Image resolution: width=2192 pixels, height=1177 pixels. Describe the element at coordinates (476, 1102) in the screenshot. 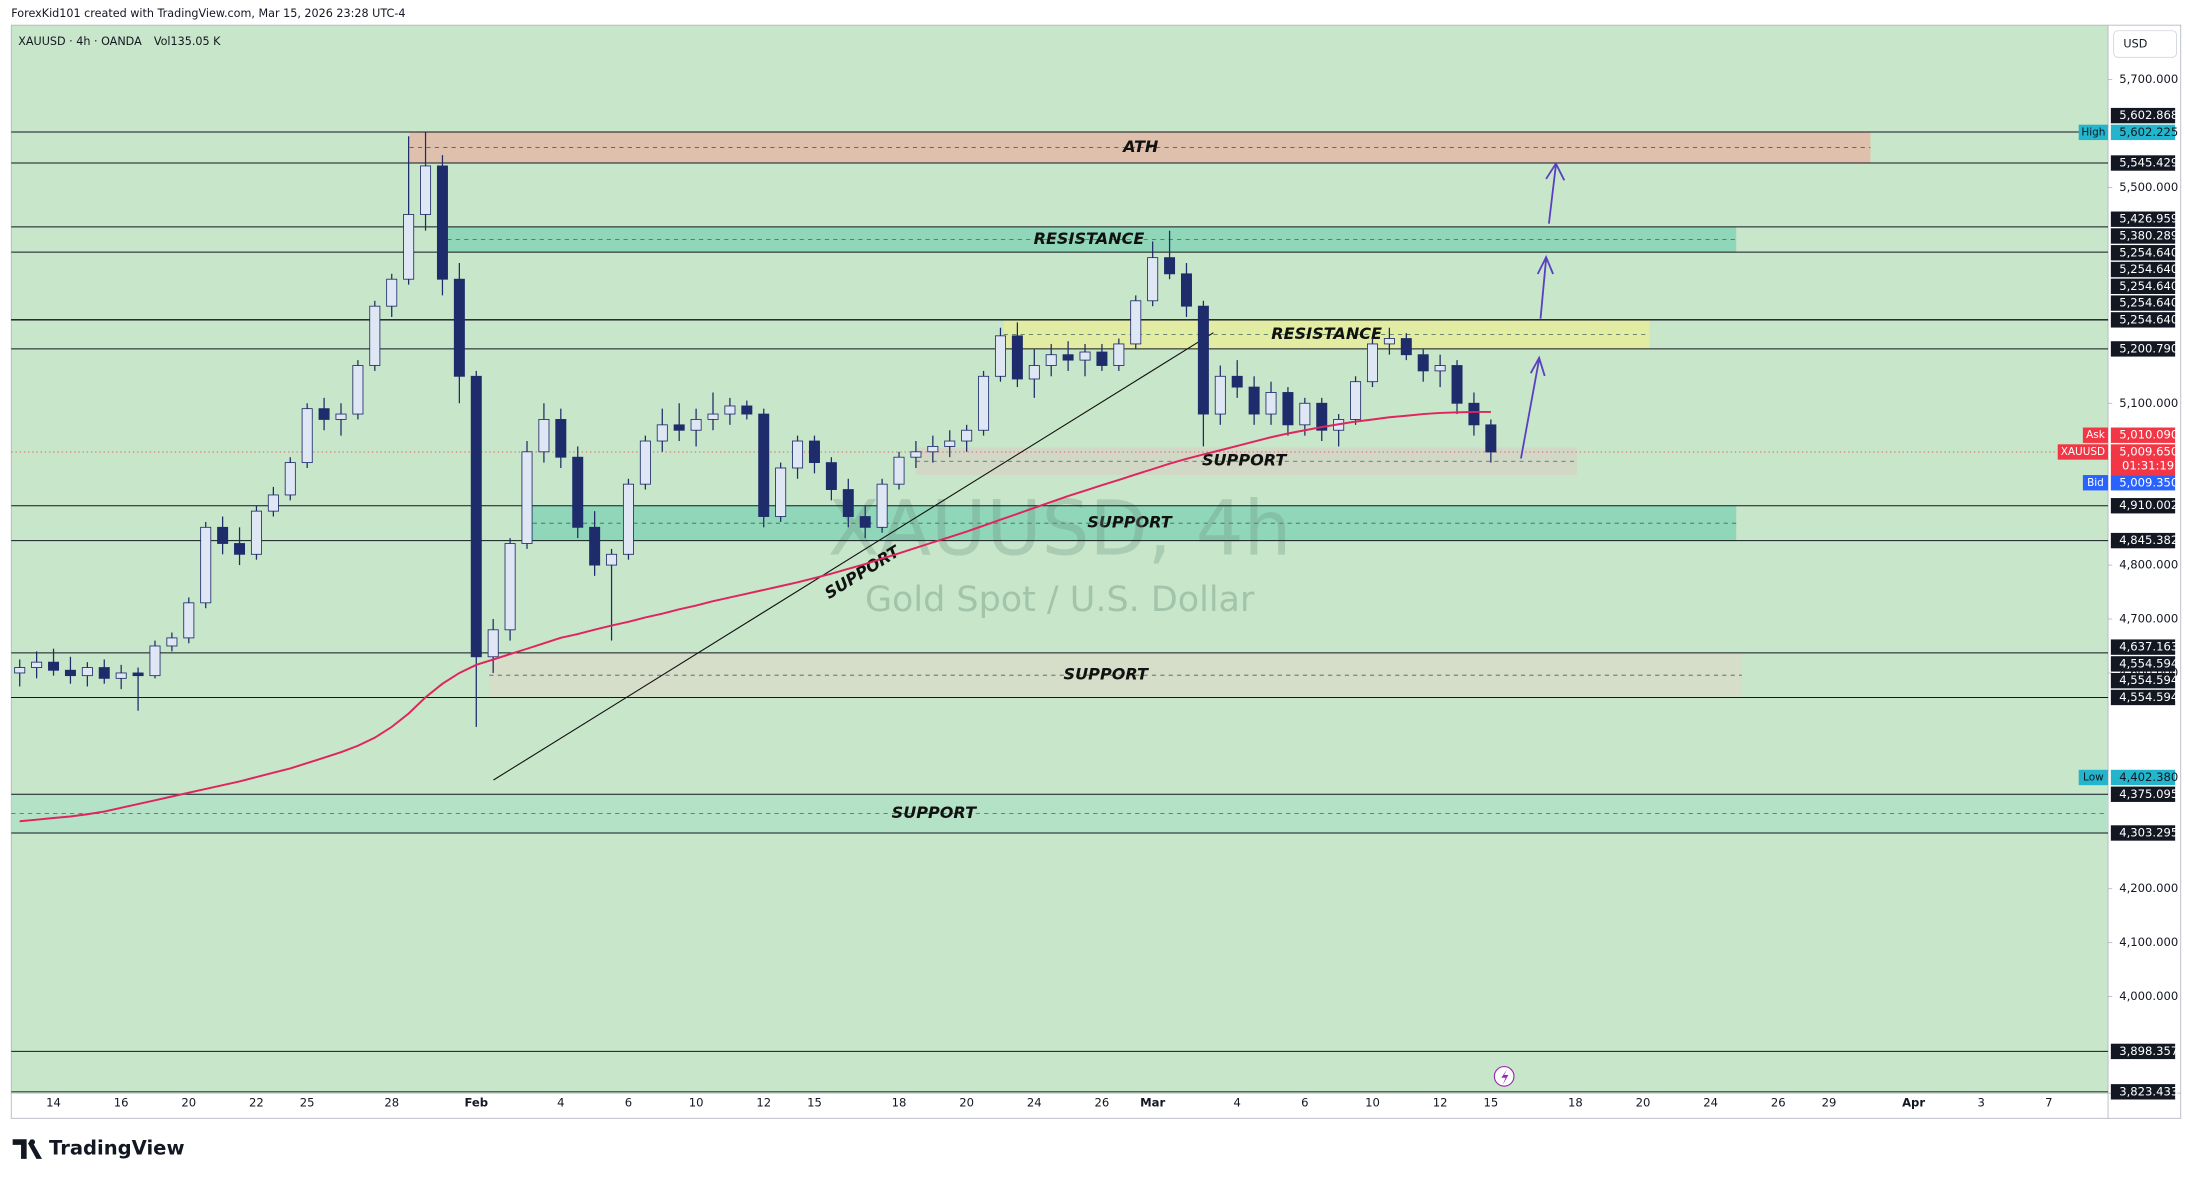

I see `x-tick-label: Feb` at that location.